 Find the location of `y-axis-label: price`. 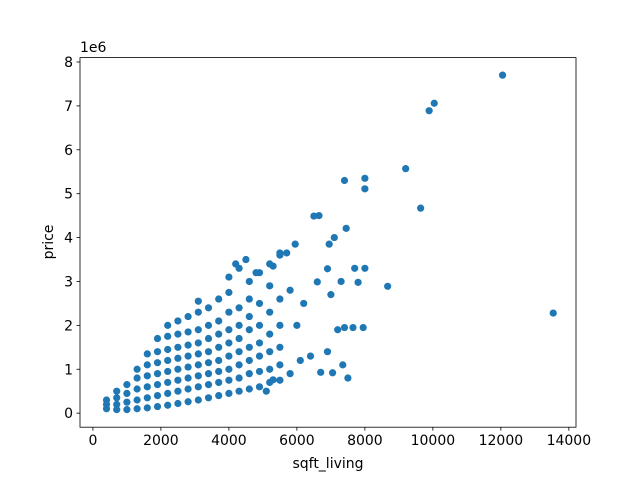

y-axis-label: price is located at coordinates (49, 242).